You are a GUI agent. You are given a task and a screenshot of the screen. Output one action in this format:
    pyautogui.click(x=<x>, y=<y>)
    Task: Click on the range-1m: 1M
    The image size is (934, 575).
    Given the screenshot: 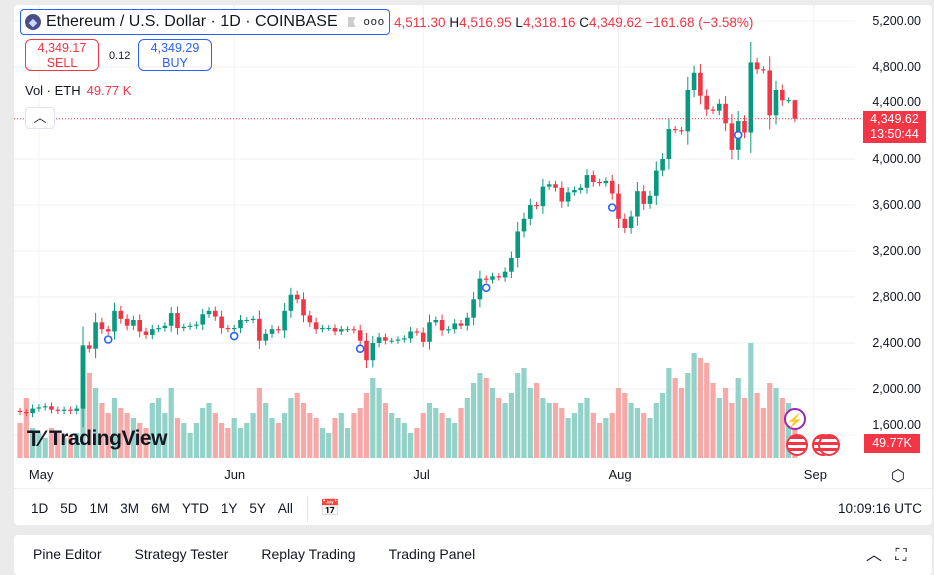 What is the action you would take?
    pyautogui.click(x=99, y=508)
    